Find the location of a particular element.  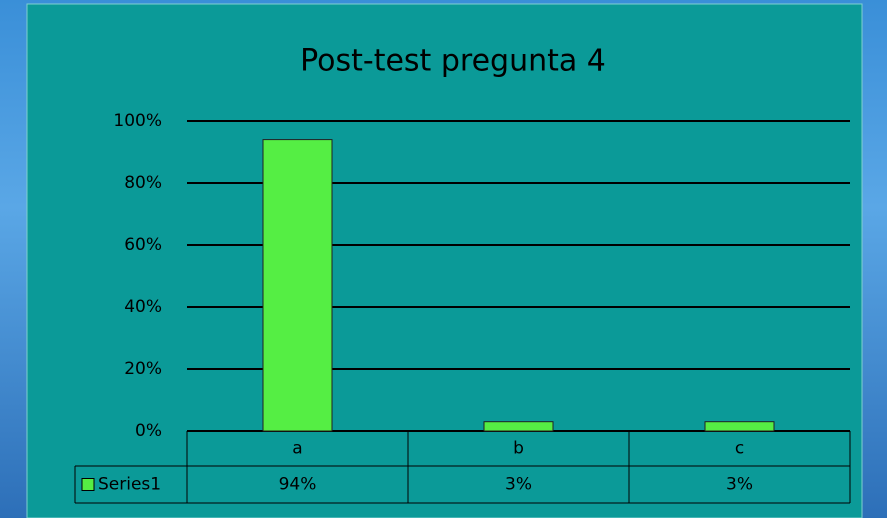

data-label: 94% is located at coordinates (298, 485).